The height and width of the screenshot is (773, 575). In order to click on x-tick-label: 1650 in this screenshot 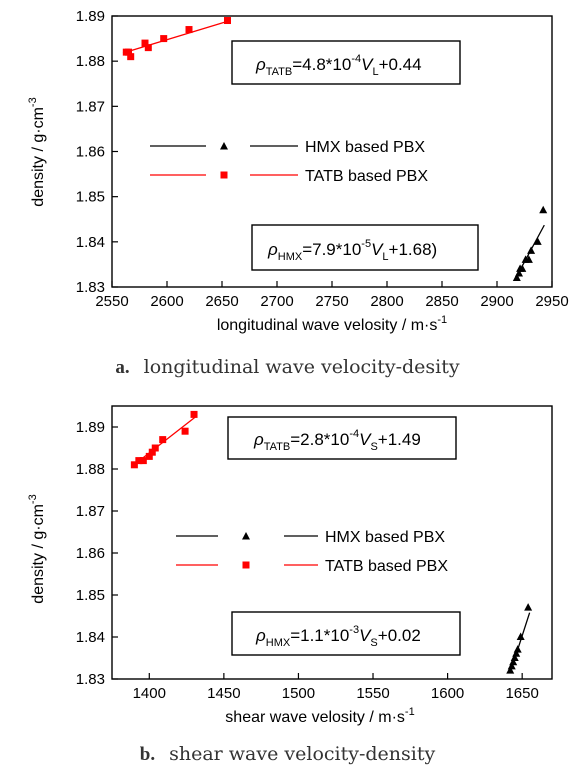, I will do `click(521, 693)`.